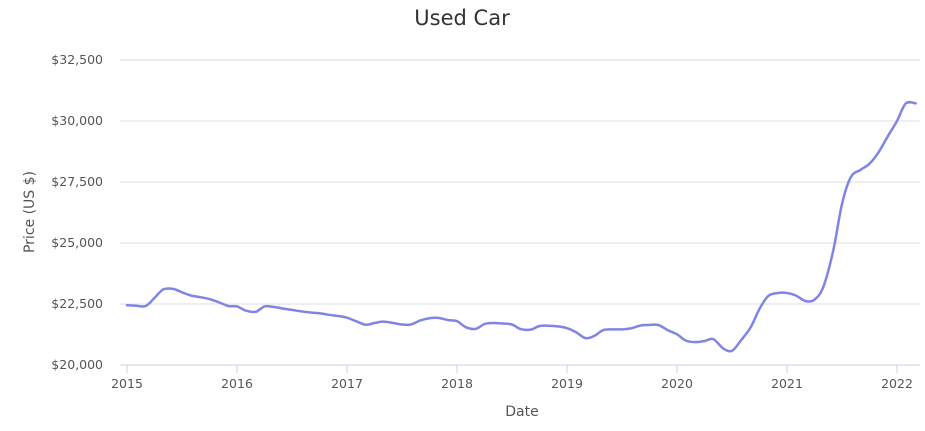 The height and width of the screenshot is (431, 925). What do you see at coordinates (237, 383) in the screenshot?
I see `x-tick-label: 2016` at bounding box center [237, 383].